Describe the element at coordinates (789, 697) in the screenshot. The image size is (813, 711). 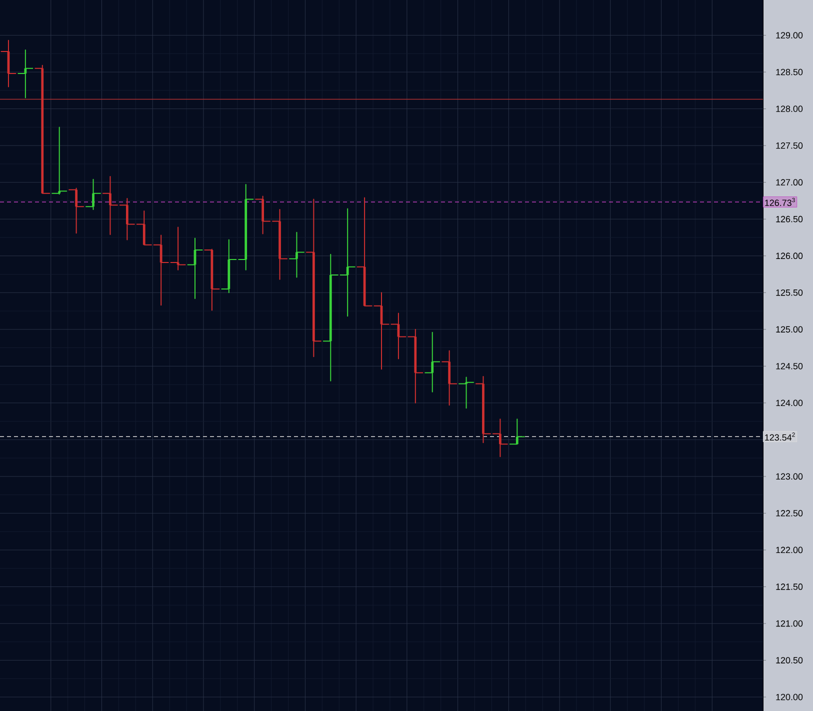
I see `y-tick-label: 120.00` at that location.